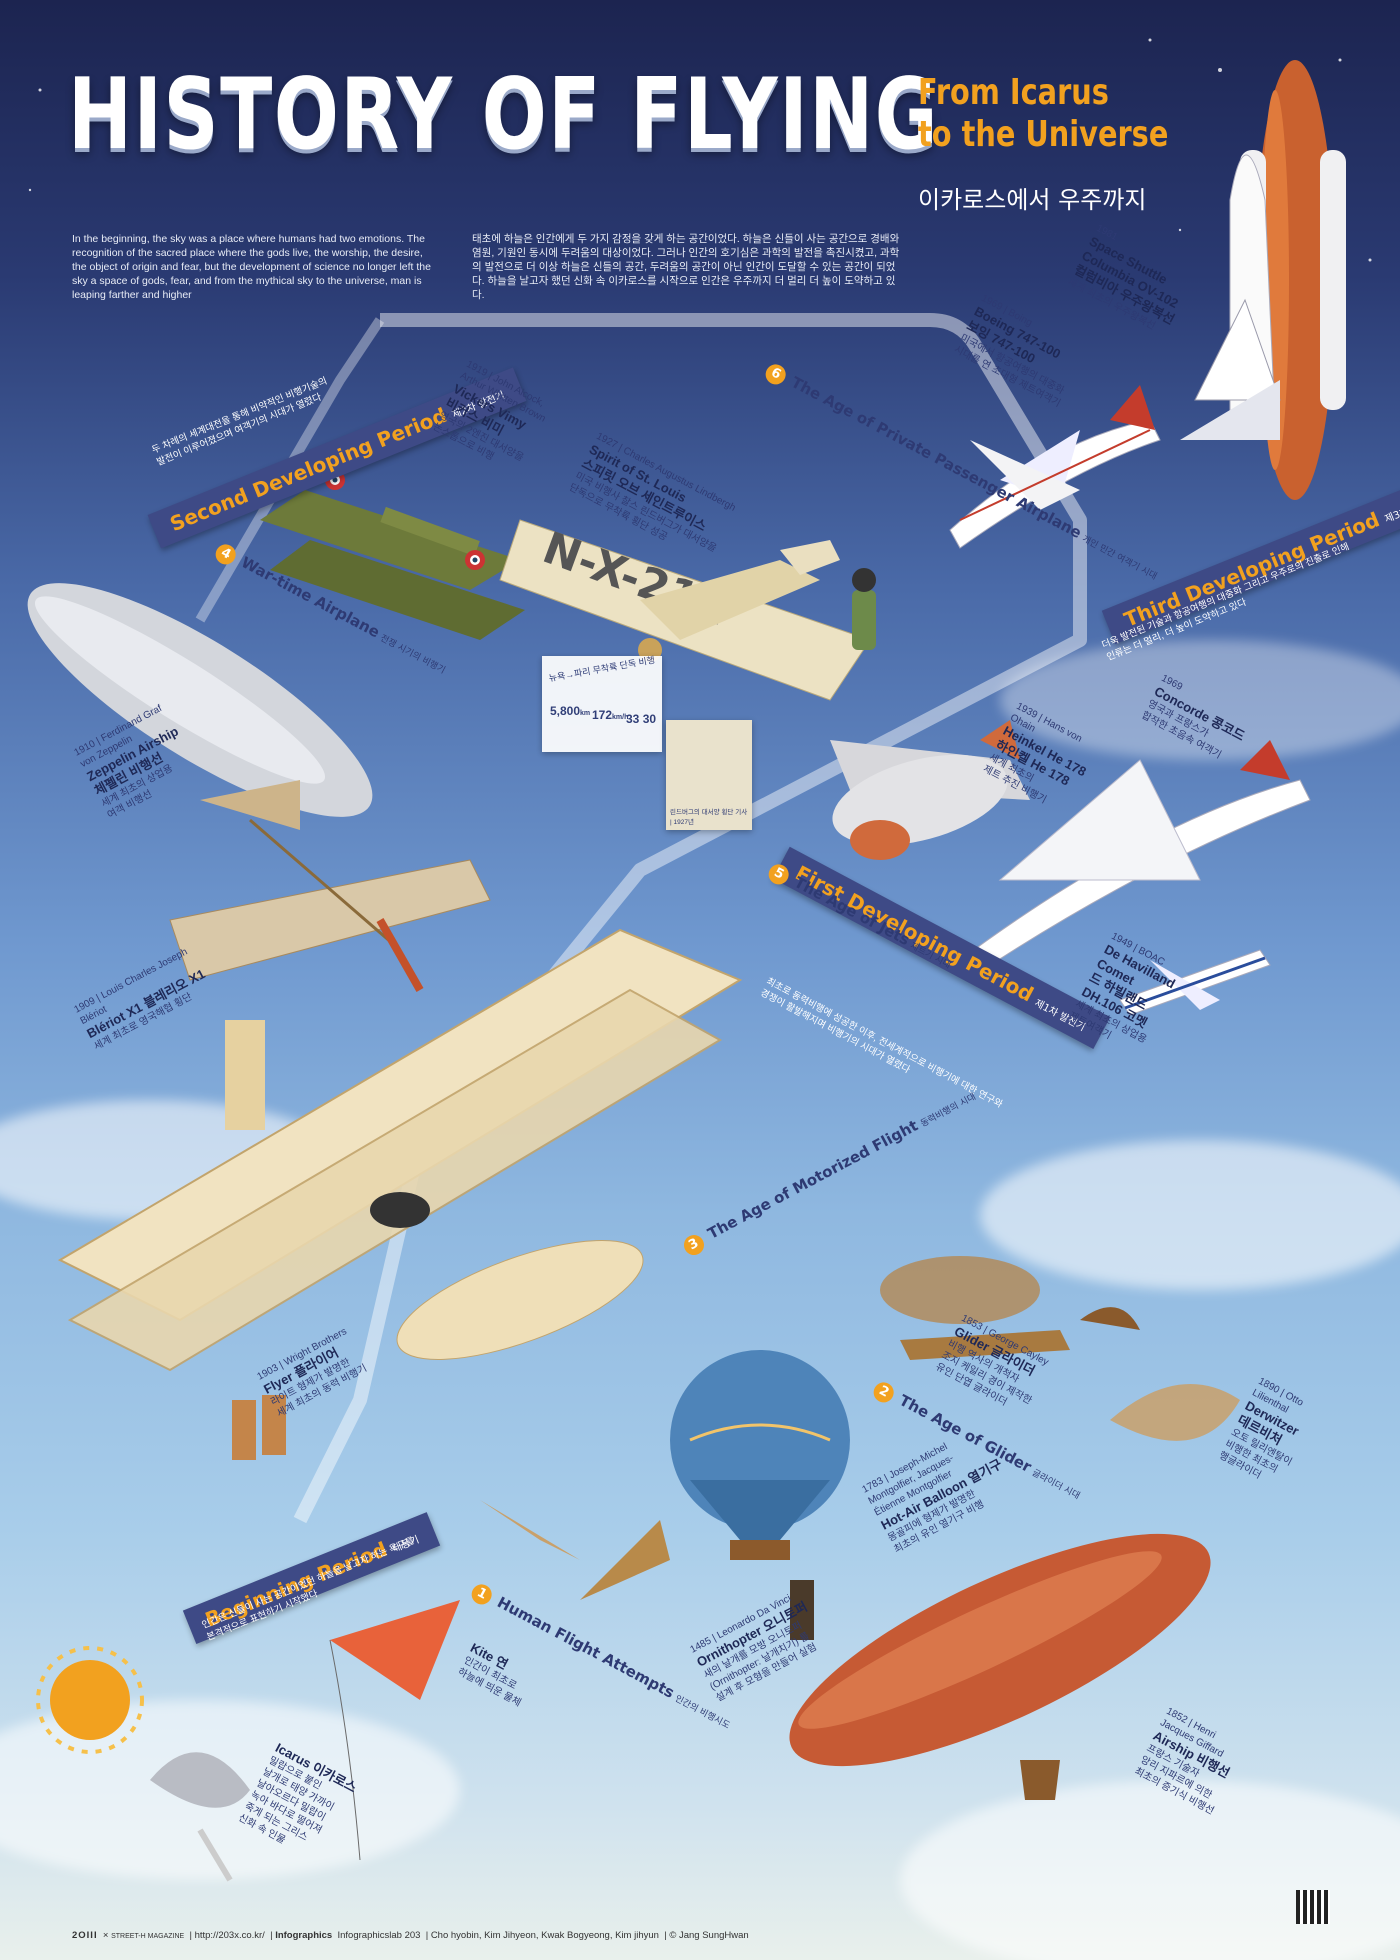 This screenshot has height=1960, width=1400. Describe the element at coordinates (1195, 982) in the screenshot. I see `de-havilland-comet-illustration` at that location.